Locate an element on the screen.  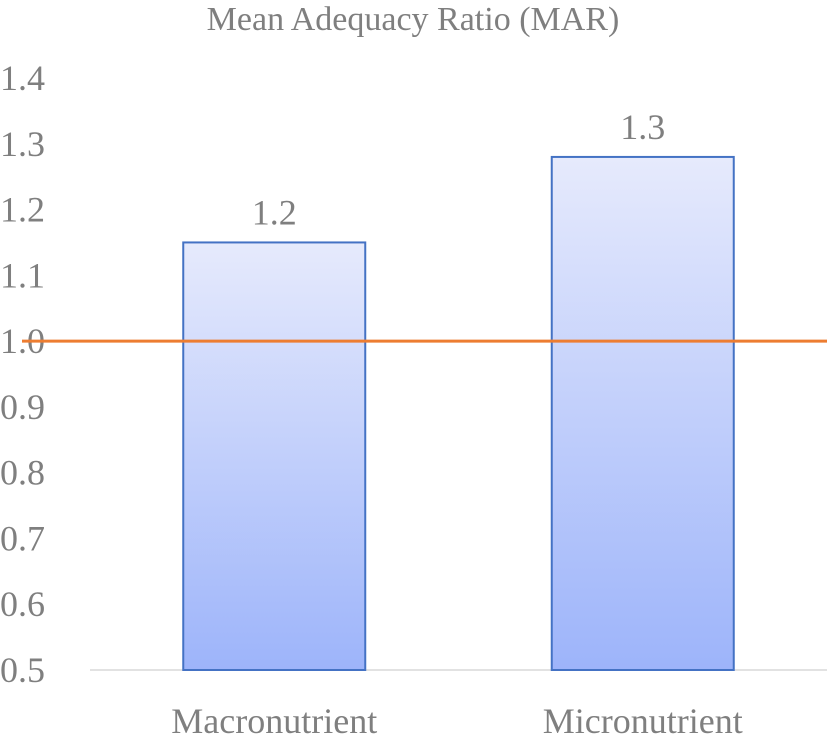
y-tick-label: 0.9 is located at coordinates (22, 407).